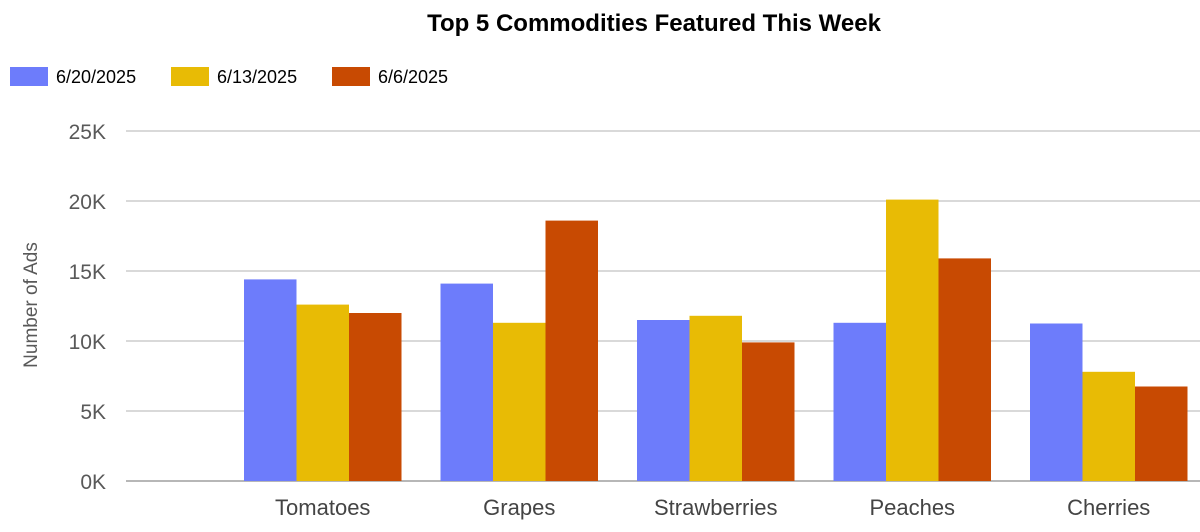 The width and height of the screenshot is (1200, 532). I want to click on x-tick-label: Grapes, so click(519, 507).